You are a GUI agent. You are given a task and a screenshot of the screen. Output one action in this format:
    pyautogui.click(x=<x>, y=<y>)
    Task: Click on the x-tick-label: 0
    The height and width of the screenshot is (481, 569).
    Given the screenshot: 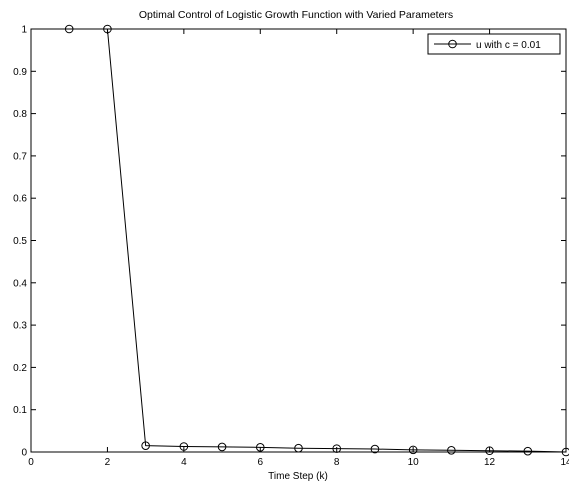 What is the action you would take?
    pyautogui.click(x=31, y=462)
    